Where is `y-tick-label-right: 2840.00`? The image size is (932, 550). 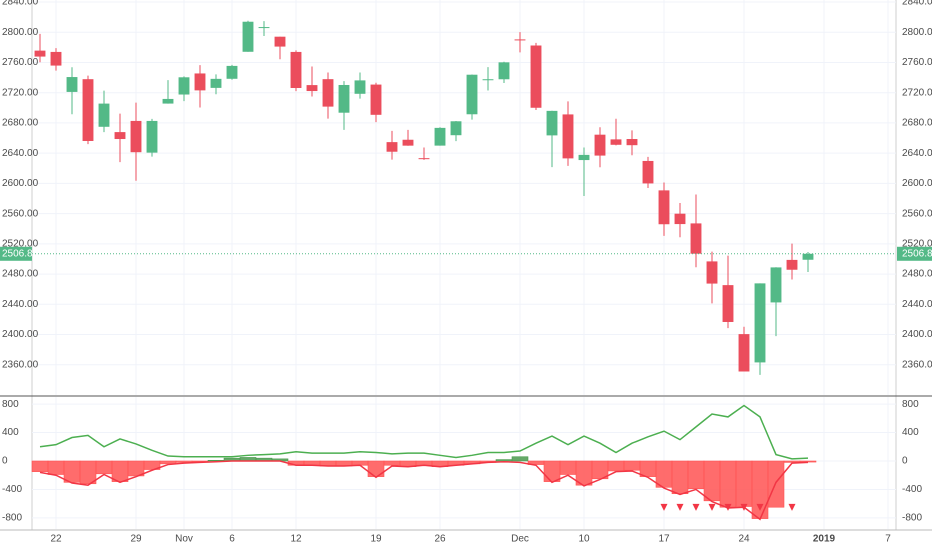
y-tick-label-right: 2840.00 is located at coordinates (917, 4).